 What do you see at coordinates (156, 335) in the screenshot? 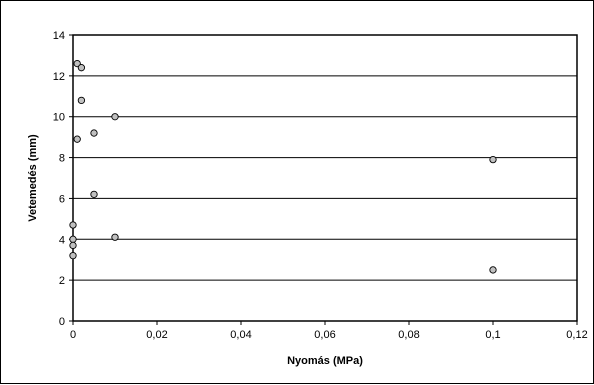
I see `x-tick-label: 0,02` at bounding box center [156, 335].